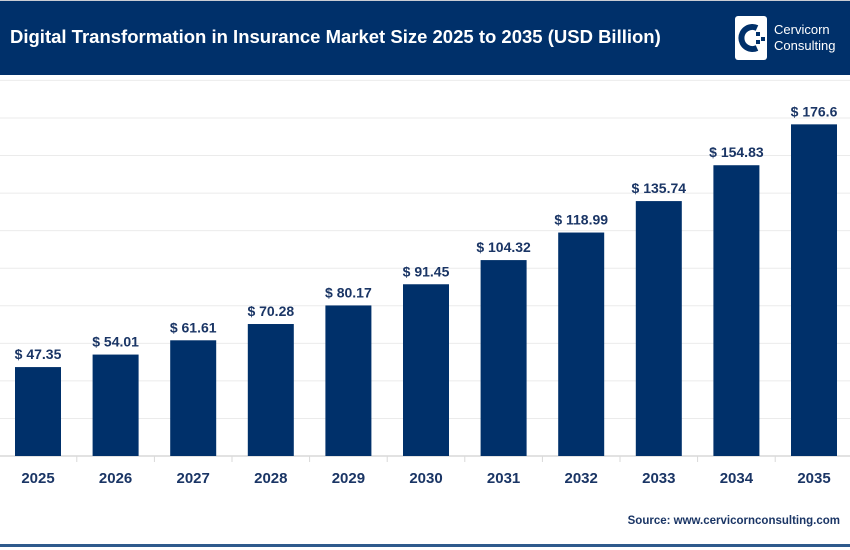  I want to click on data-label: $ 104.32, so click(503, 247).